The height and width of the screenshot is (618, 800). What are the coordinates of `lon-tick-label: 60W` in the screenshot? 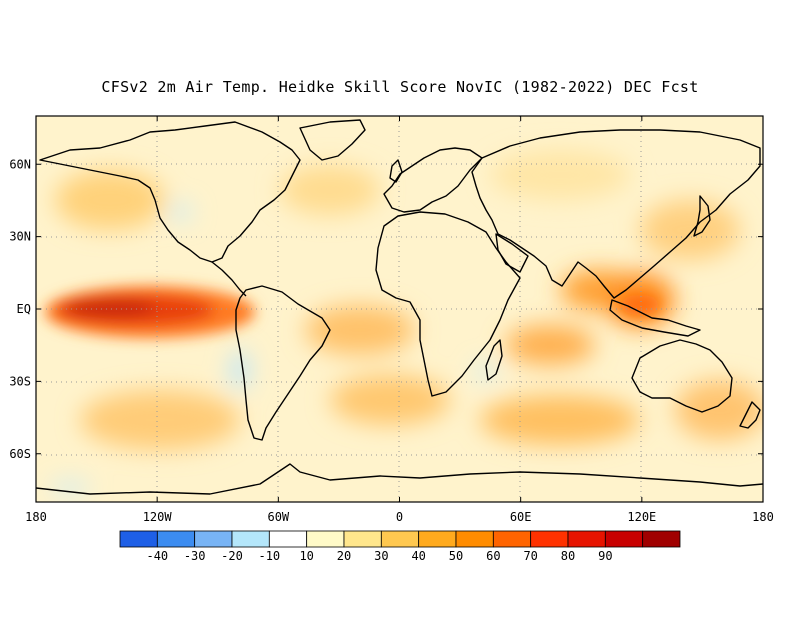 It's located at (278, 517).